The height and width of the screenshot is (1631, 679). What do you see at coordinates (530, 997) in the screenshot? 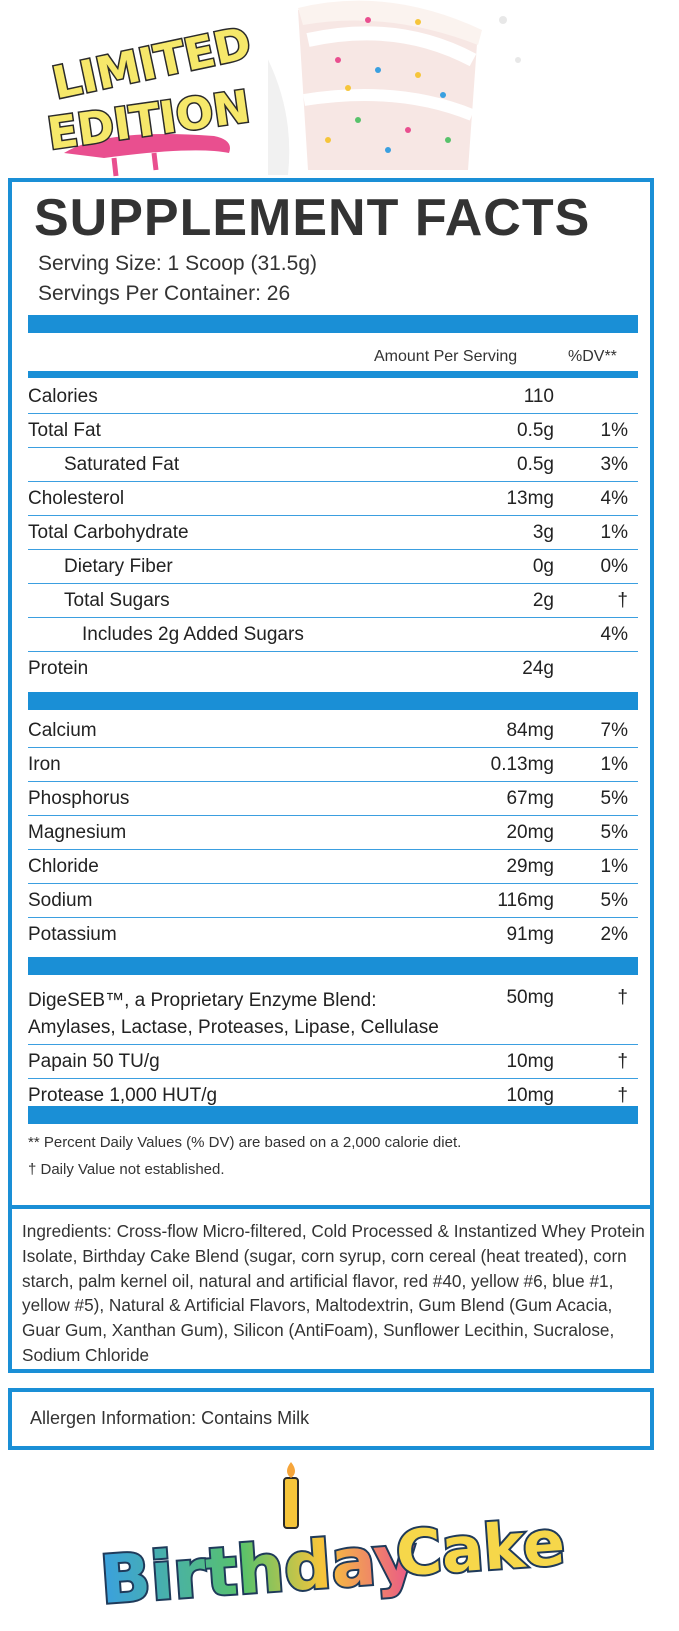
I see `enzyme-amount: 50mg` at bounding box center [530, 997].